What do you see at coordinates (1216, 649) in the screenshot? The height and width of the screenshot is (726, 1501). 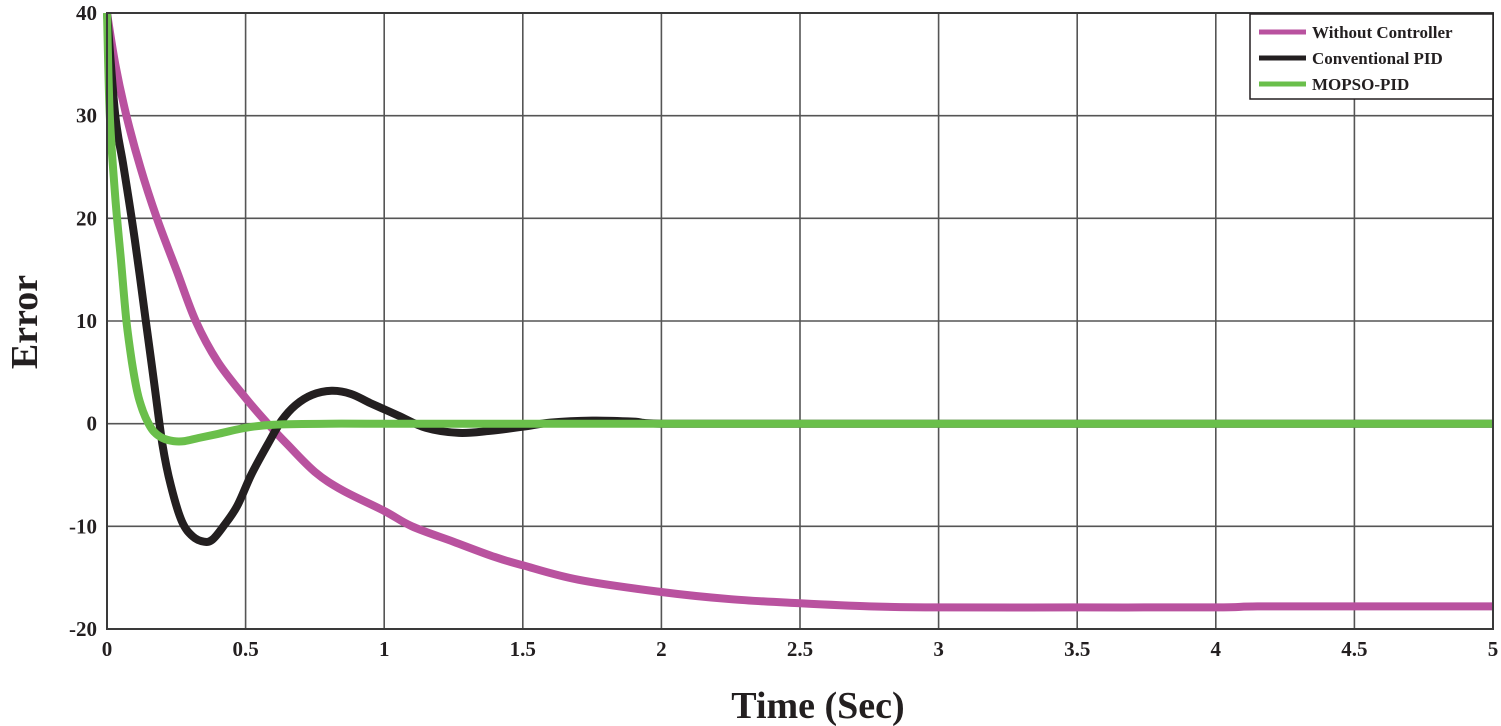 I see `x-tick-label: 4` at bounding box center [1216, 649].